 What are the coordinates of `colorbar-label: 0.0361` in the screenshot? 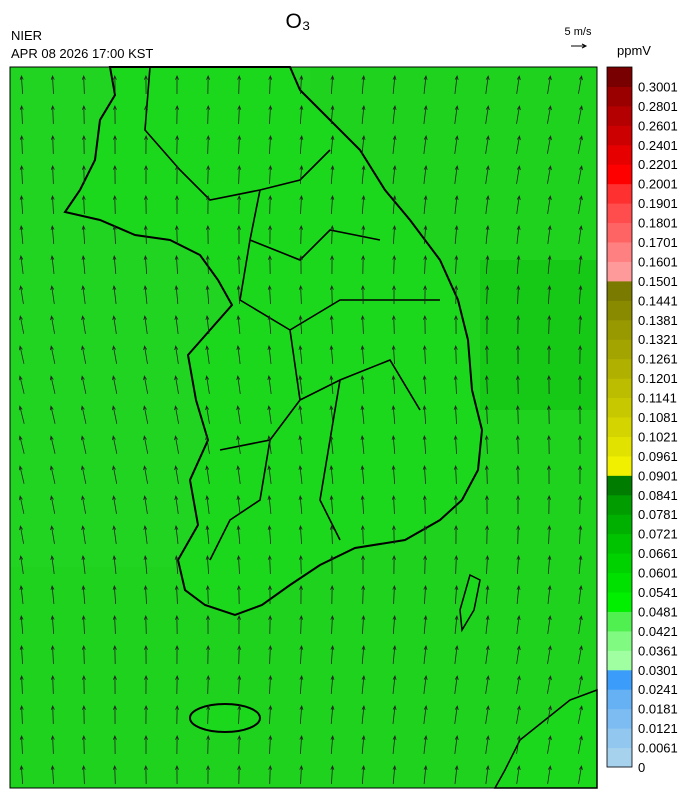 It's located at (658, 650).